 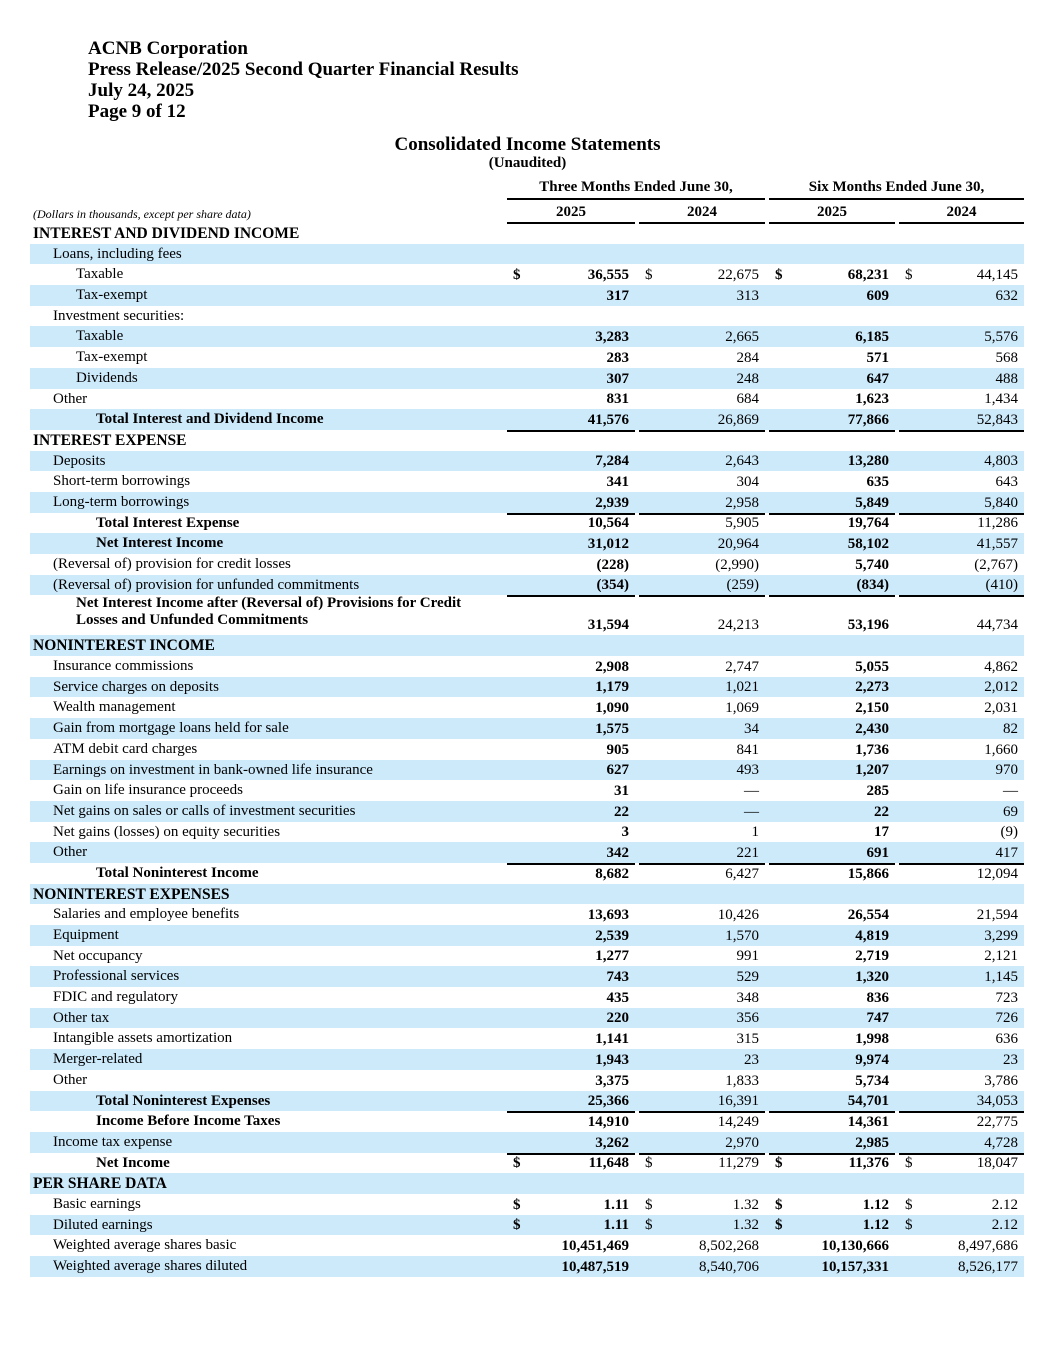 I want to click on table-row: Income tax expense 3,262 2,970 2,985 4,728, so click(x=527, y=1143).